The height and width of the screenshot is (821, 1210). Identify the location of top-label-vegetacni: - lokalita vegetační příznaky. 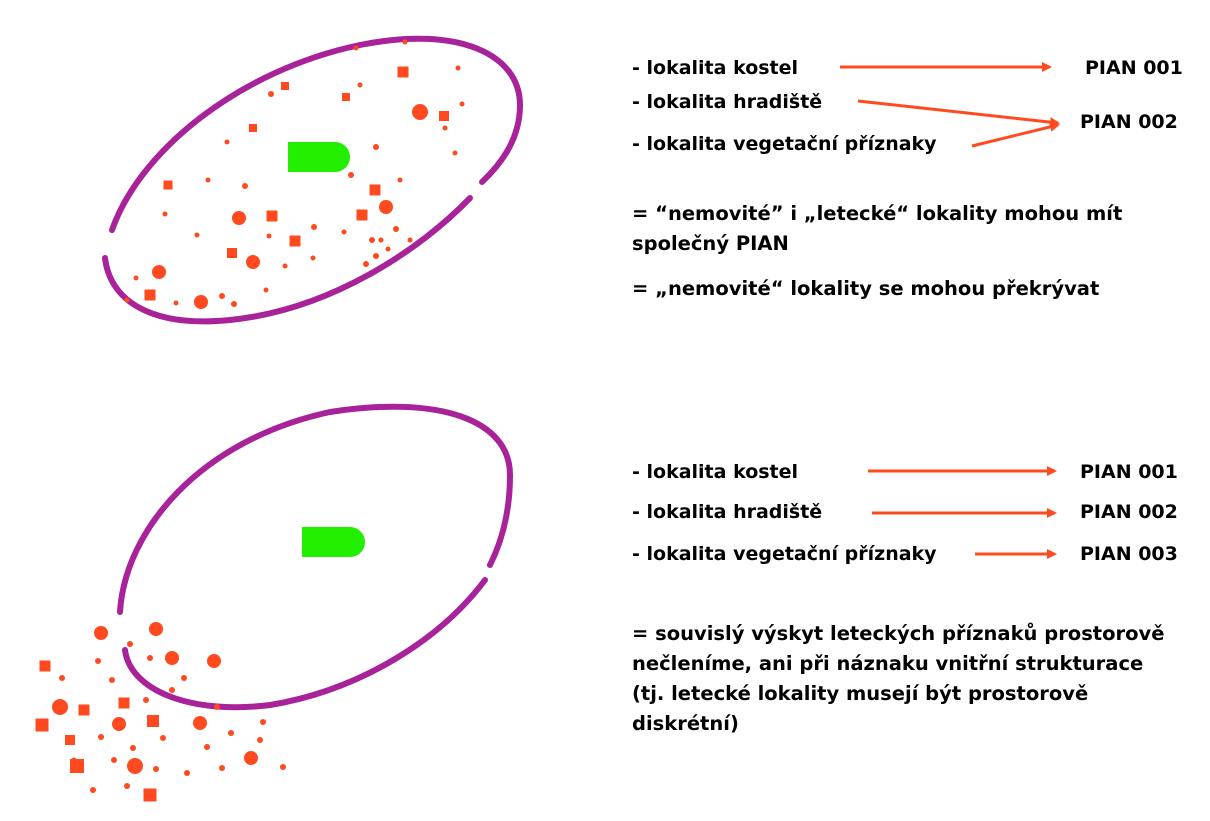
(784, 144).